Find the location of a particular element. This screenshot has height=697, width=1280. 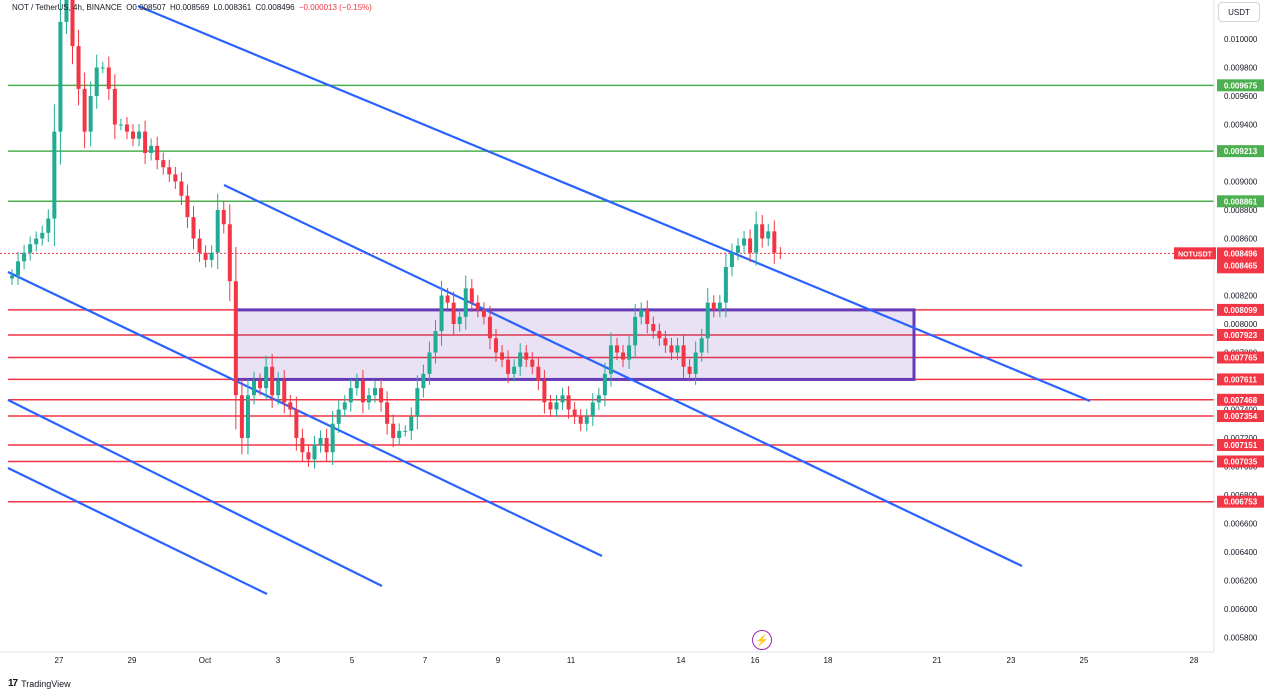

time-tick-label: 23 is located at coordinates (1011, 660).